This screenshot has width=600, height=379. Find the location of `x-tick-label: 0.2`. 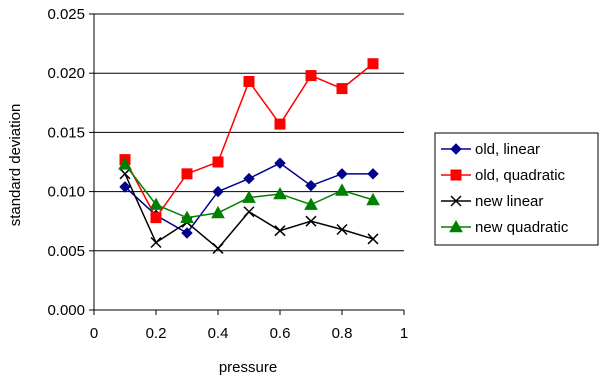

x-tick-label: 0.2 is located at coordinates (156, 333).